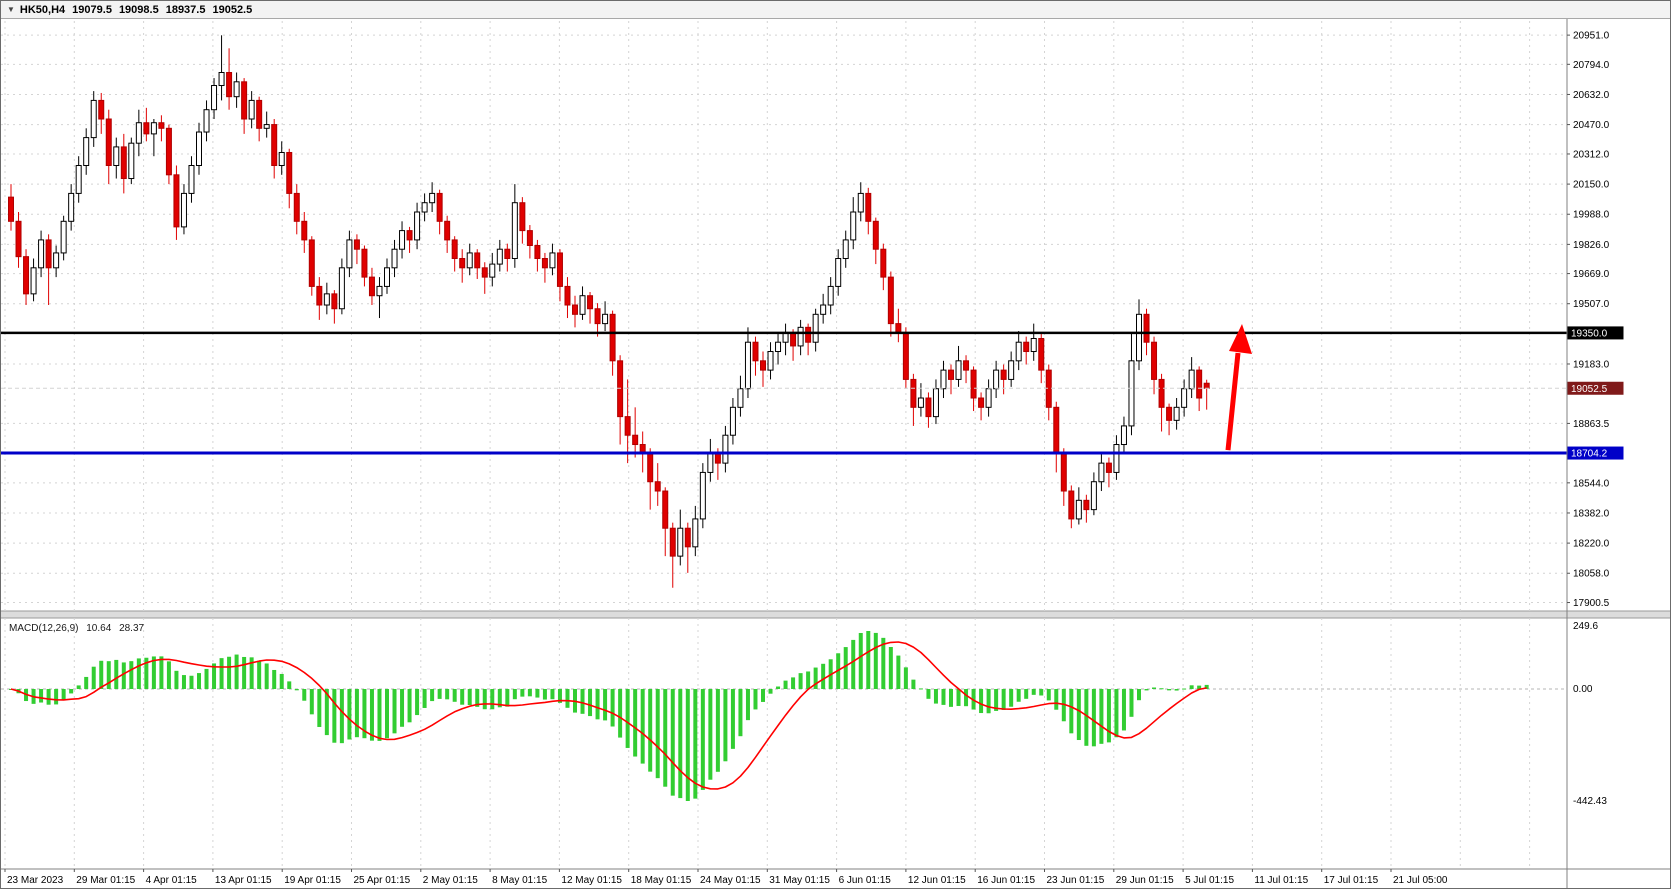 The width and height of the screenshot is (1671, 889). What do you see at coordinates (1591, 364) in the screenshot?
I see `price-axis-label: 19183.0` at bounding box center [1591, 364].